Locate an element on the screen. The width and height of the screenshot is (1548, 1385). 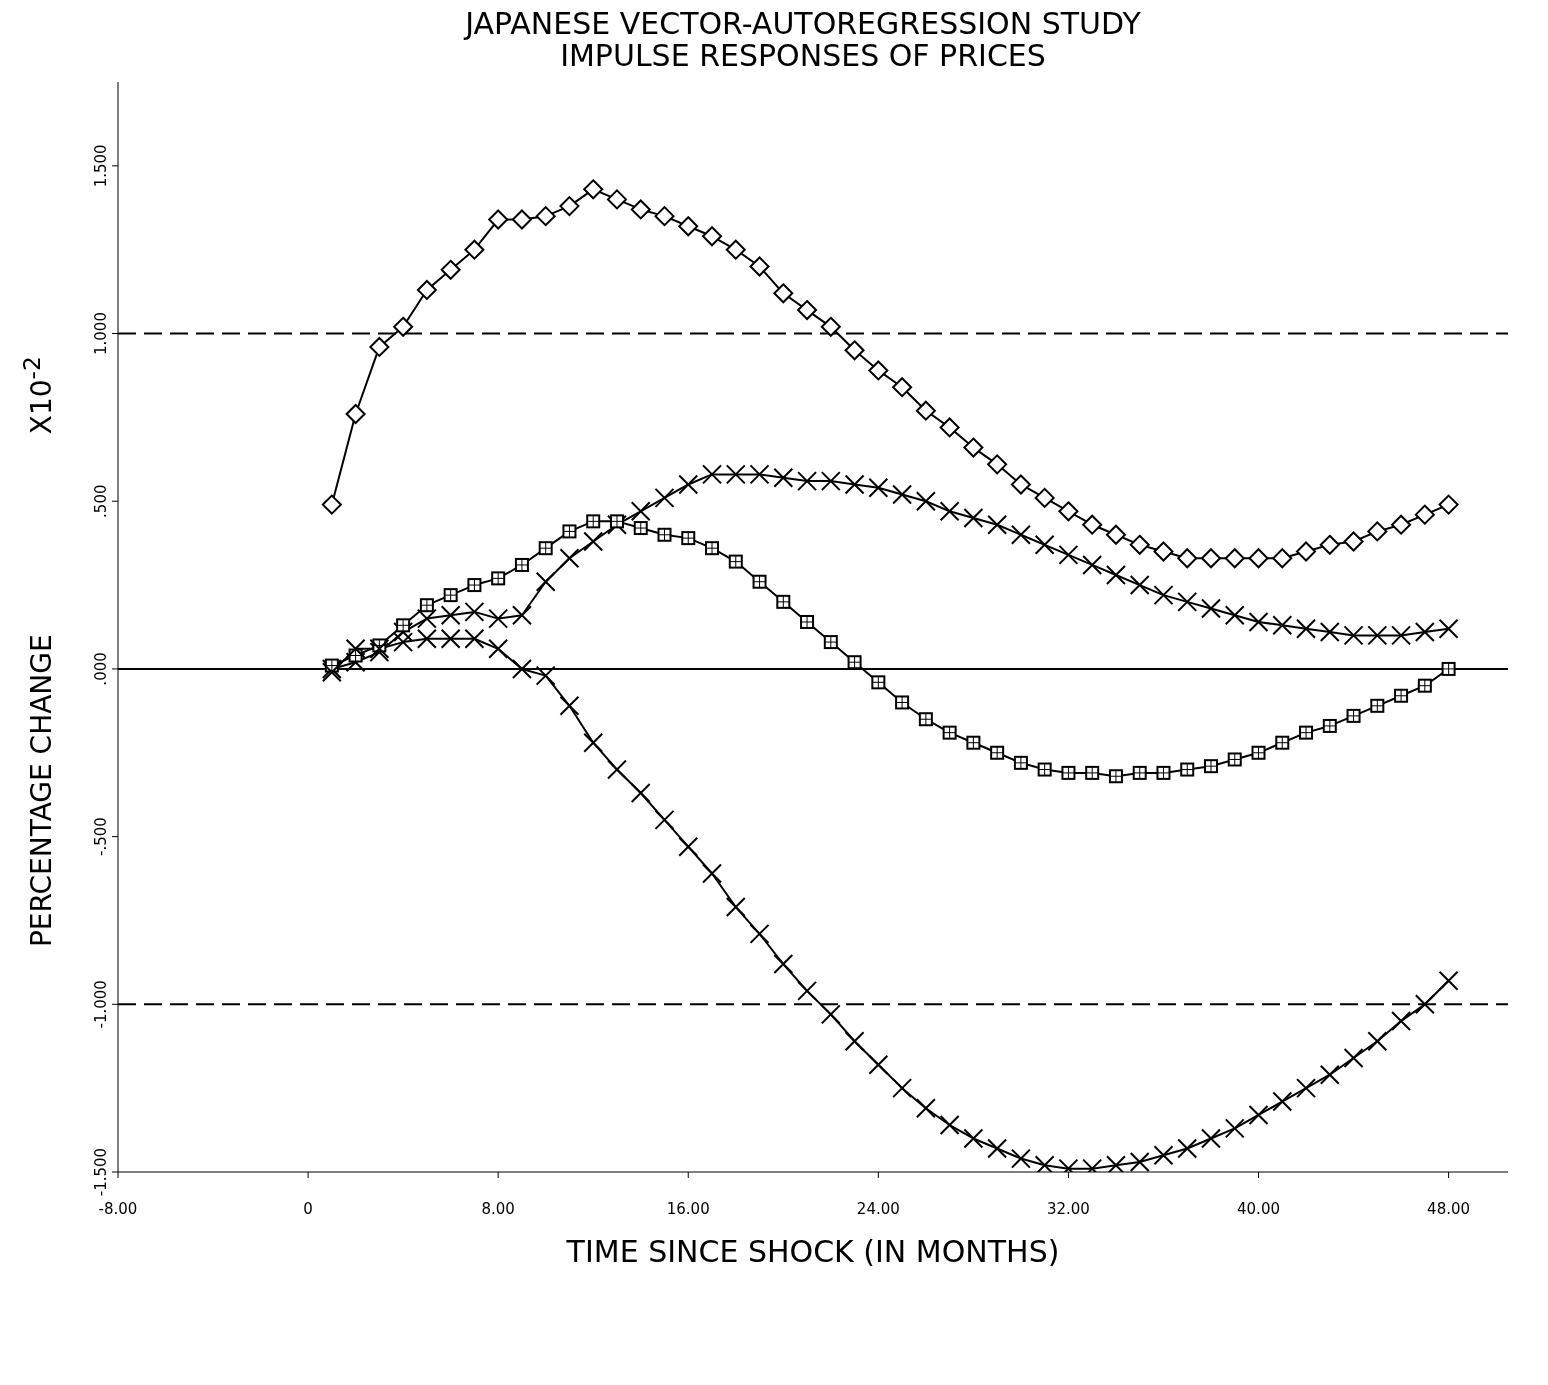
x-tick-label: 32.00 is located at coordinates (1068, 1209).